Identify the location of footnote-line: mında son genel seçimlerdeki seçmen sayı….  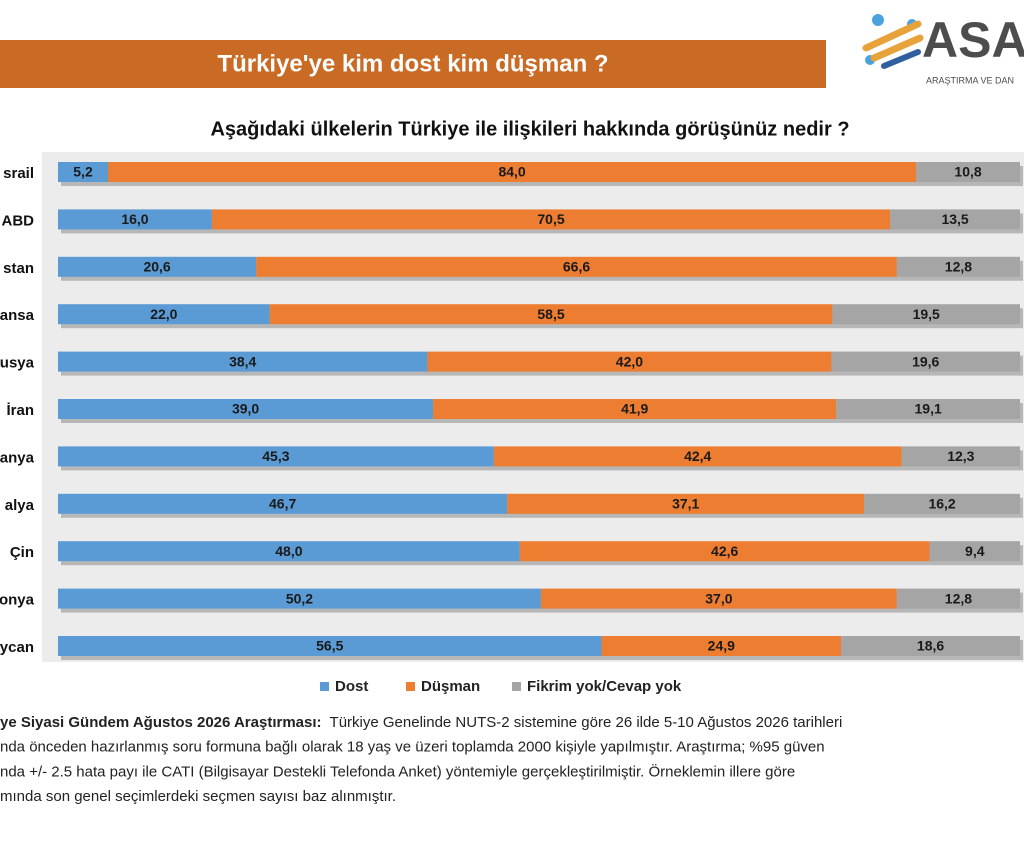
(198, 796).